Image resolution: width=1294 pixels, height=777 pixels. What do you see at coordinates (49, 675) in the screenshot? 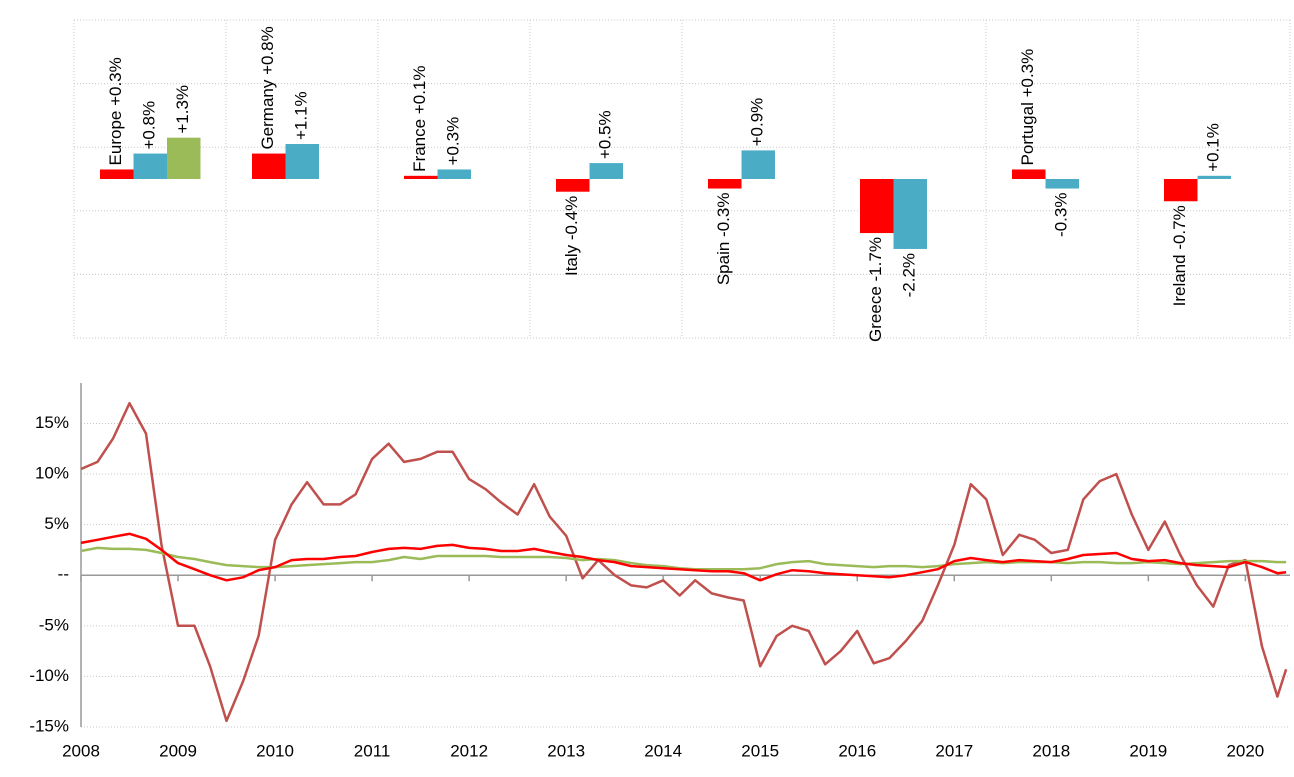
I see `y-tick-label: -10%` at bounding box center [49, 675].